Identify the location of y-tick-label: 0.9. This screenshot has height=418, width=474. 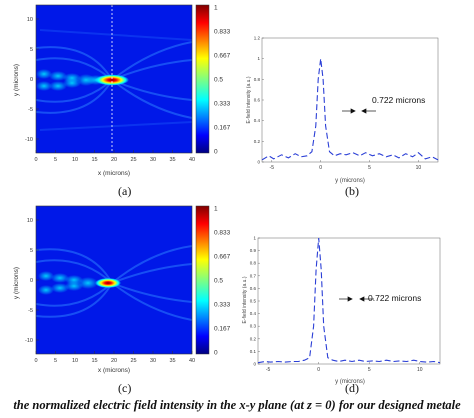
(253, 250).